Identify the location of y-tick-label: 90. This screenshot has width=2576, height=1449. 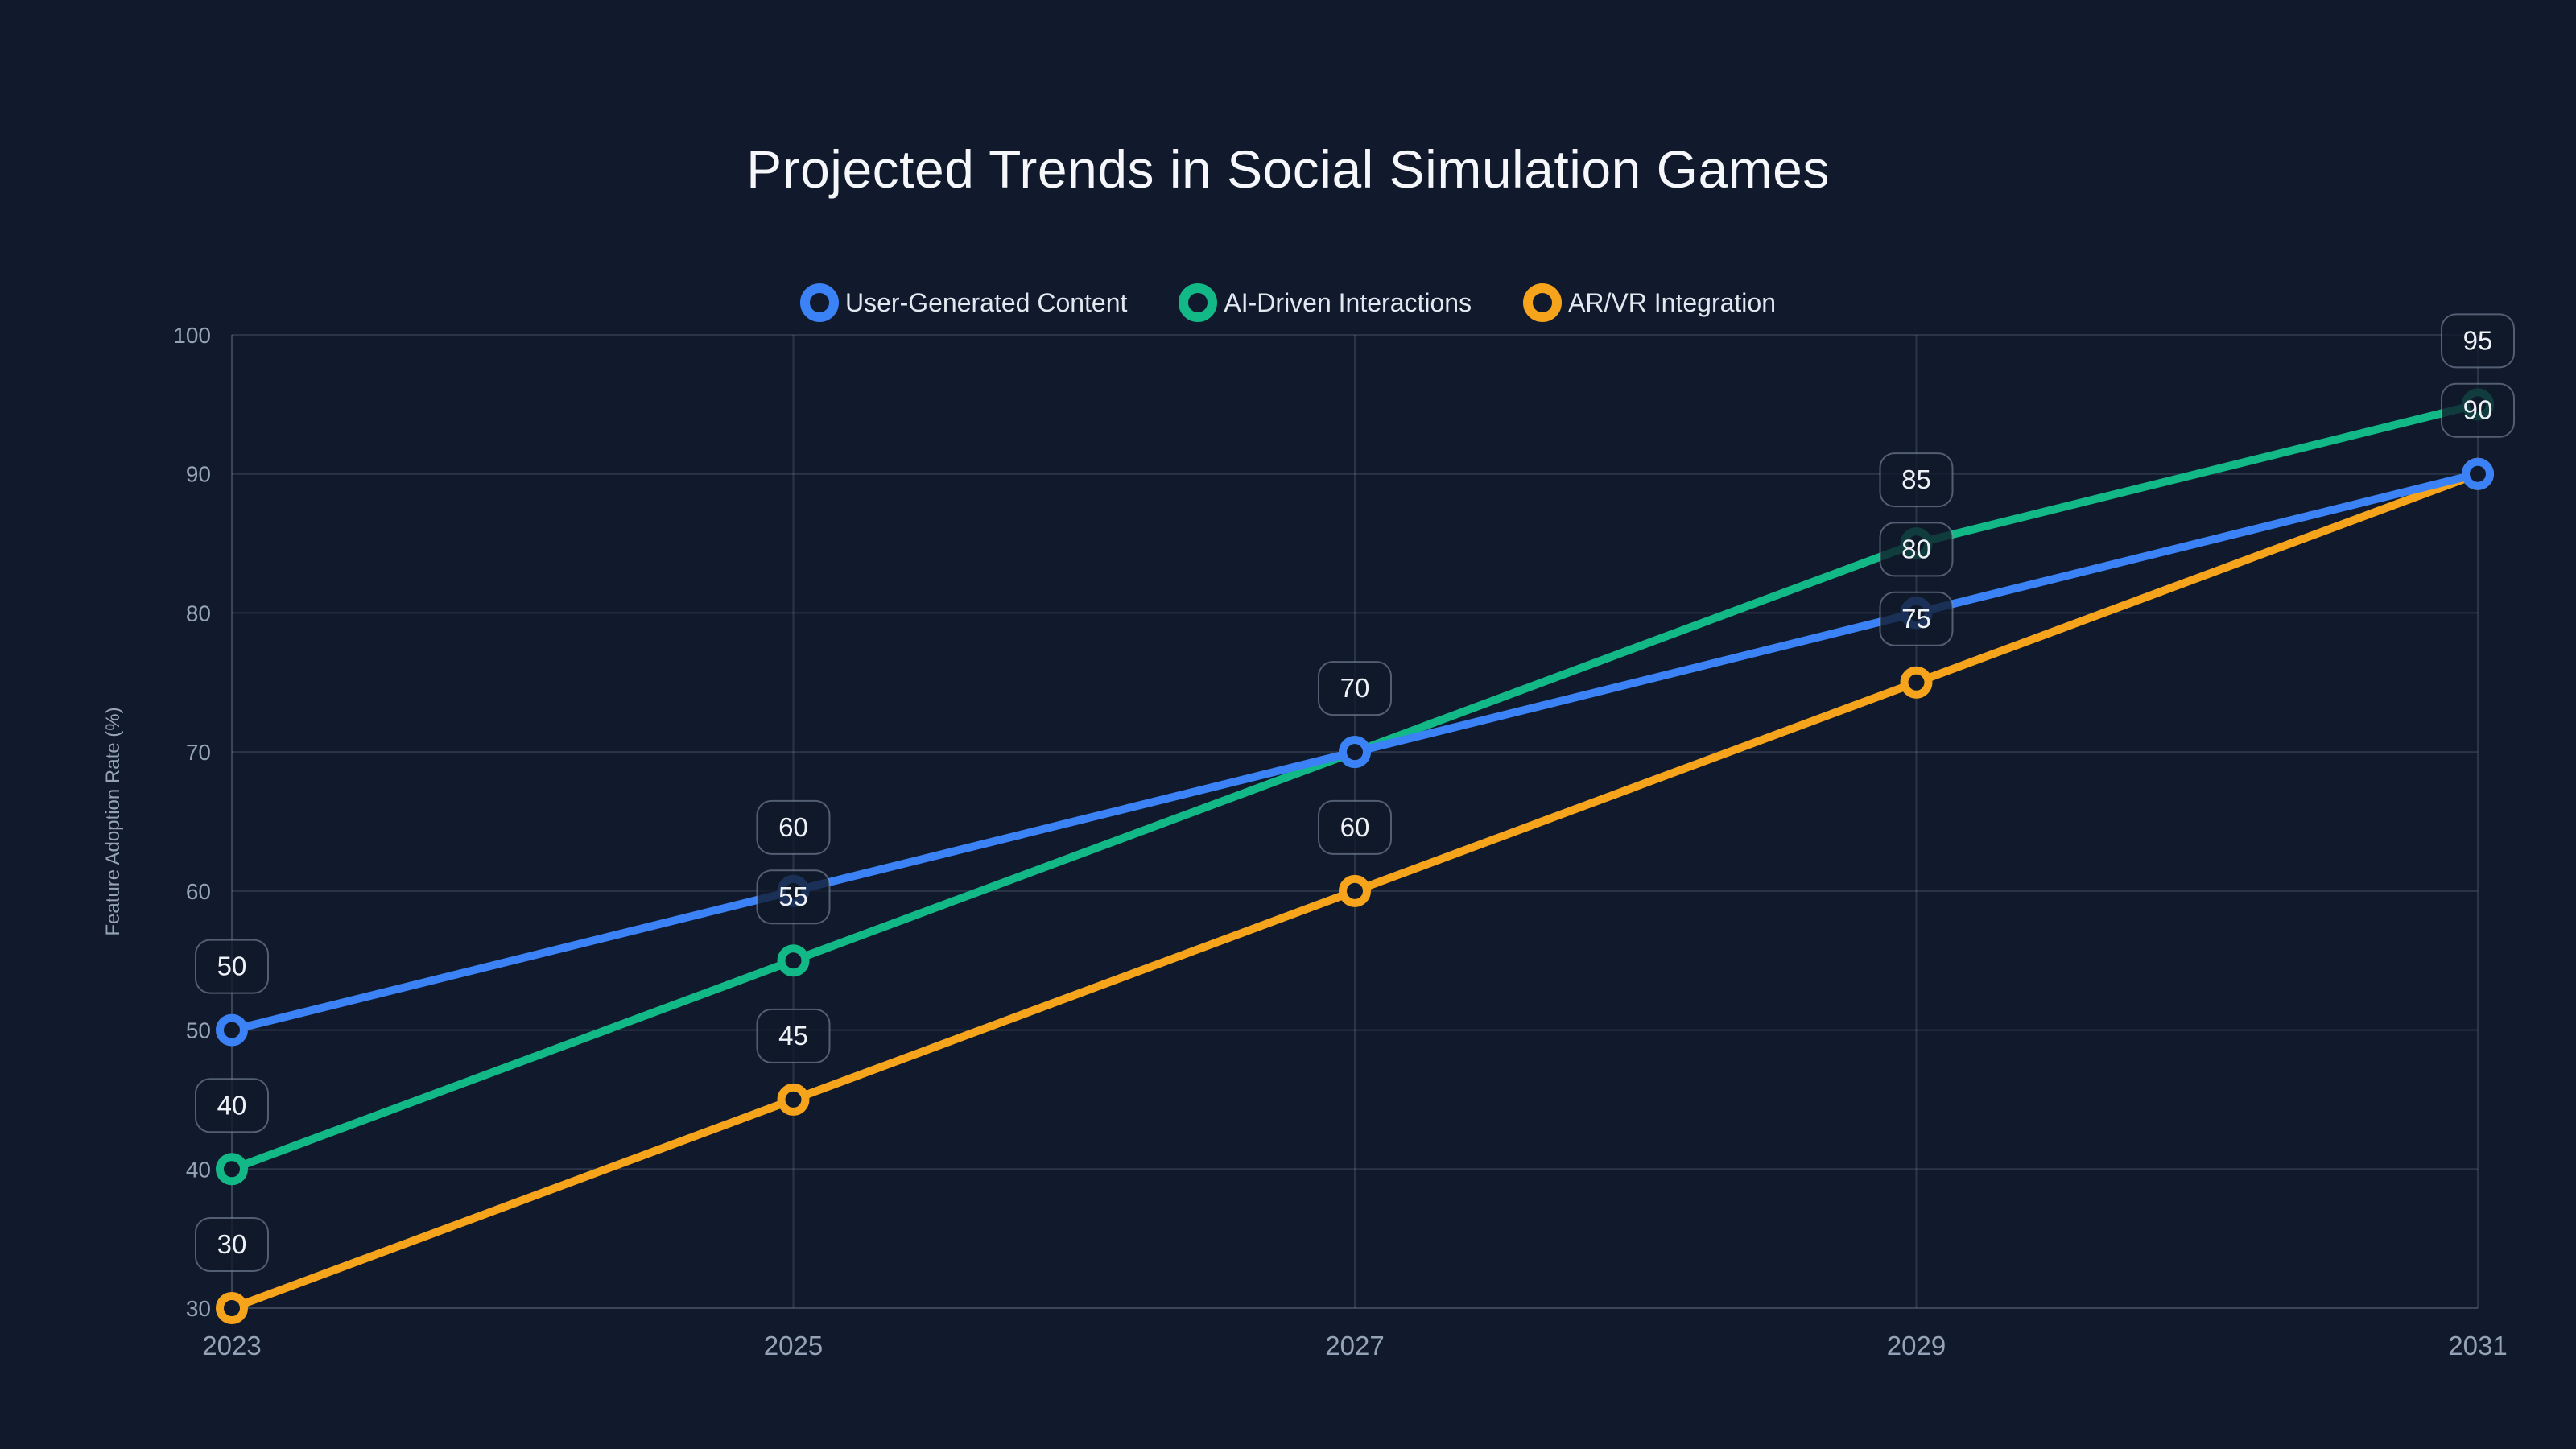
(198, 474).